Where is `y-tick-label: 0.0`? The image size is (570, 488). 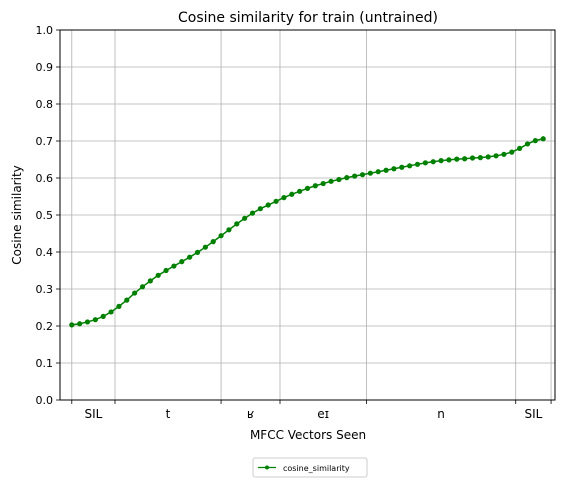 y-tick-label: 0.0 is located at coordinates (45, 400).